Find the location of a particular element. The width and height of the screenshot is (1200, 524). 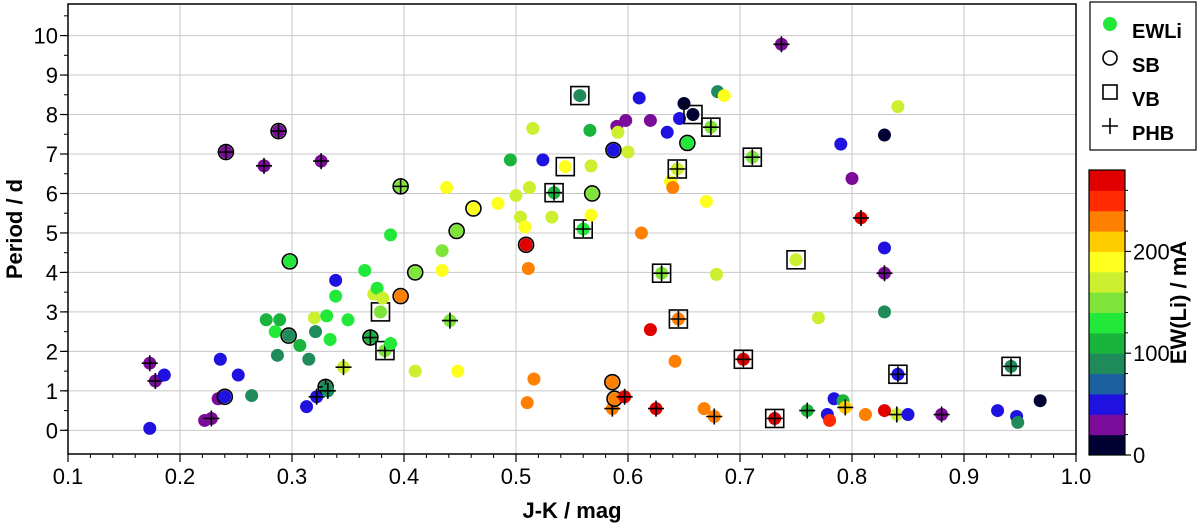

x-tick-label: 0.5 is located at coordinates (516, 476).